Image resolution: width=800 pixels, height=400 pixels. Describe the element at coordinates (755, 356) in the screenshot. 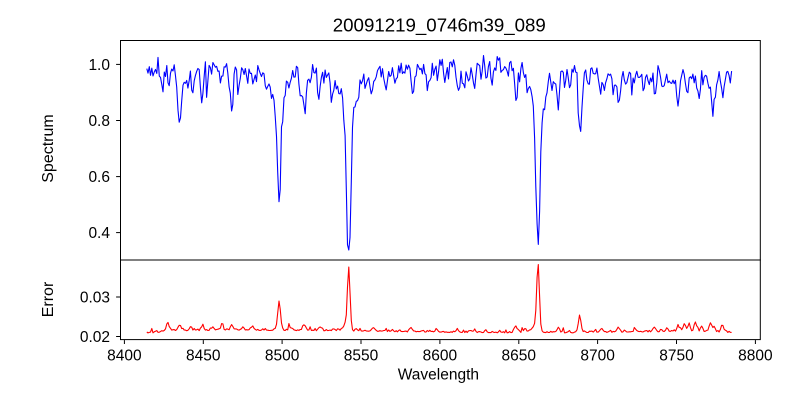

I see `svg-text: 8800` at that location.